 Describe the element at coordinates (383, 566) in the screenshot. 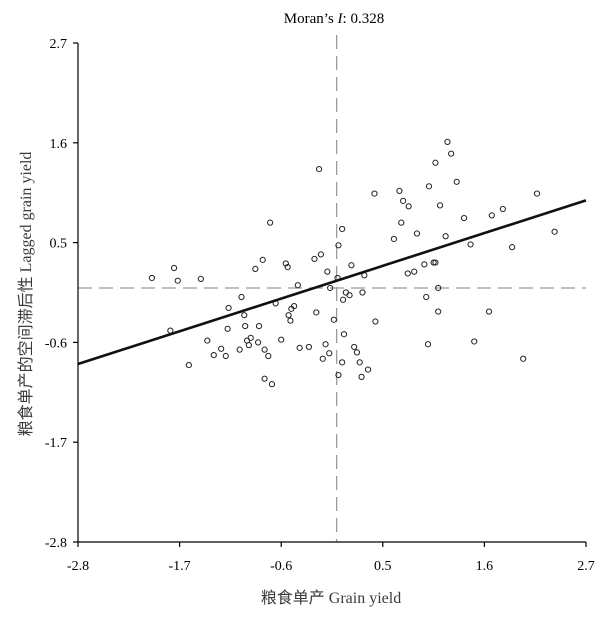

I see `x-tick-label: 0.5` at that location.